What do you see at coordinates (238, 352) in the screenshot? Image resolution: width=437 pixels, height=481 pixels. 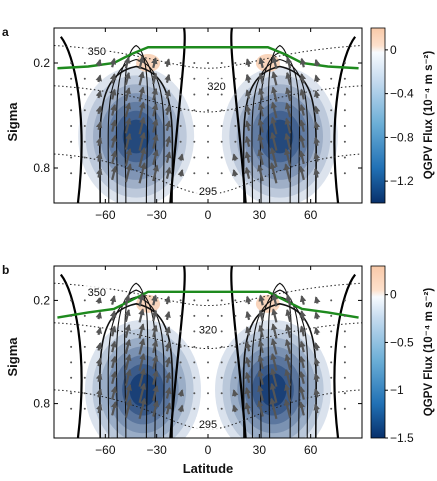 I see `panel-b-zero-contour-eq-n` at bounding box center [238, 352].